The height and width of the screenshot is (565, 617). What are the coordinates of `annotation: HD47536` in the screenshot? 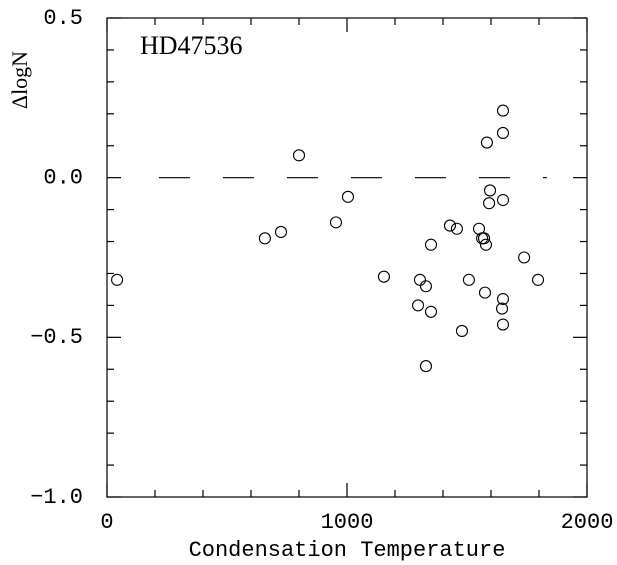 It's located at (191, 45).